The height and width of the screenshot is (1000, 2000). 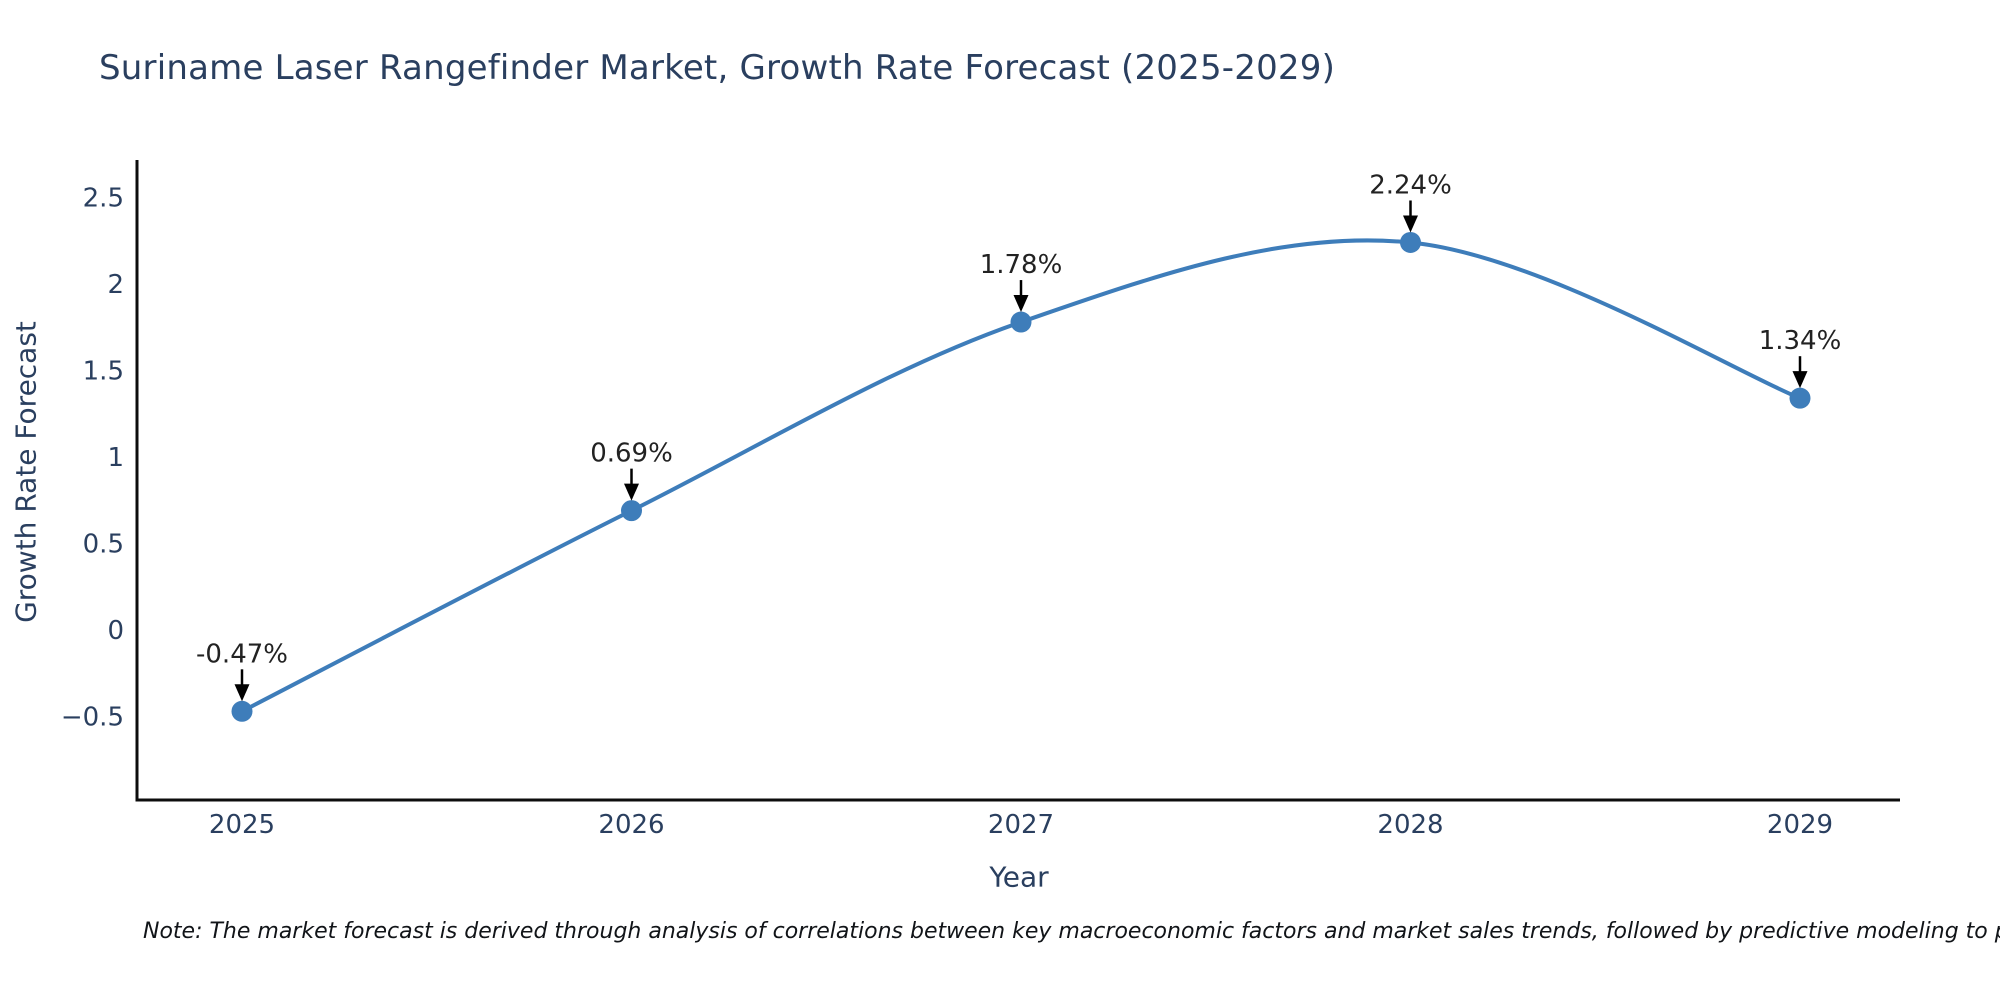 I want to click on point-value-label: -0.47%, so click(x=242, y=654).